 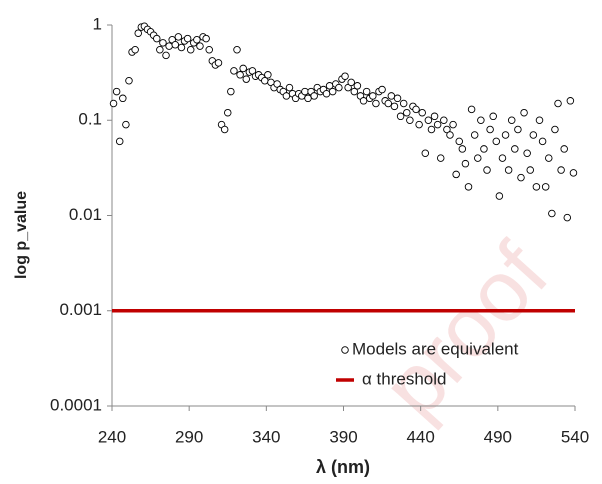 What do you see at coordinates (575, 436) in the screenshot?
I see `x-tick-label: 540` at bounding box center [575, 436].